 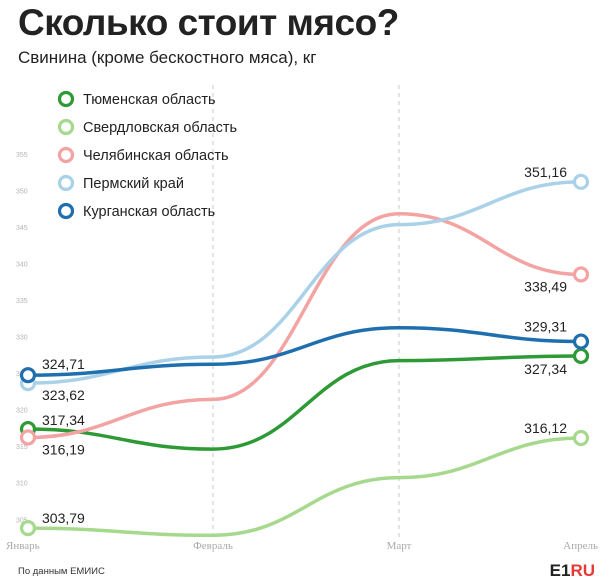 I want to click on legend-label: Тюменская область, so click(x=149, y=100).